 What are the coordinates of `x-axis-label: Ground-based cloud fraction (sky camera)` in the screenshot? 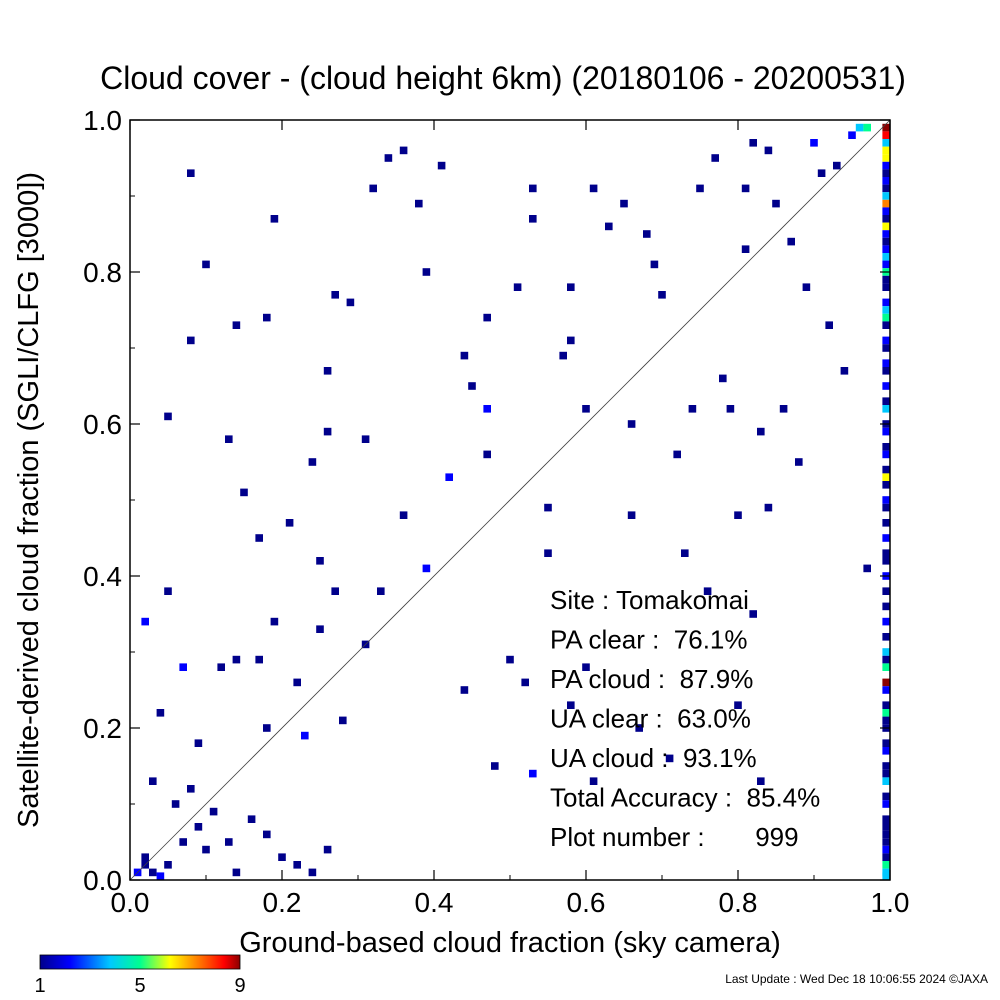 It's located at (510, 943).